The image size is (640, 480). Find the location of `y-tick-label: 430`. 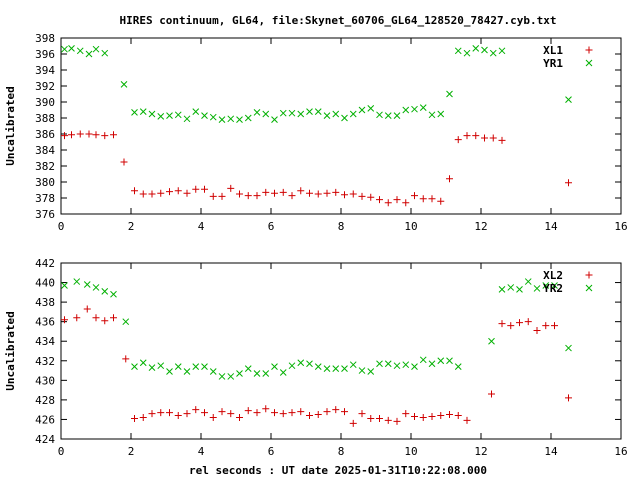

y-tick-label: 430 is located at coordinates (45, 380).